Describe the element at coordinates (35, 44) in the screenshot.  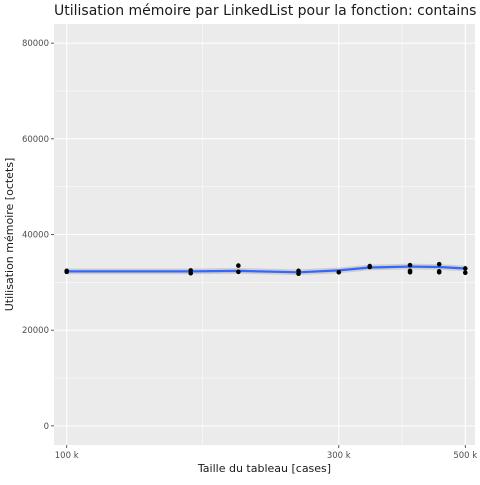
I see `y-tick-label: 80000` at that location.